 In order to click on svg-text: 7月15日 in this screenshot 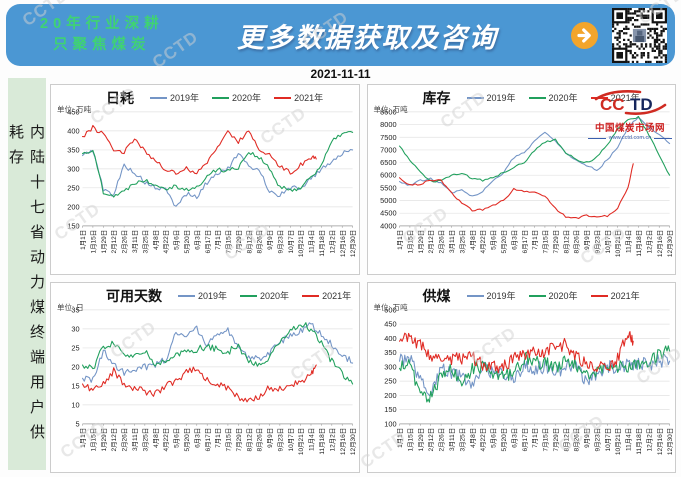, I will do `click(545, 440)`.